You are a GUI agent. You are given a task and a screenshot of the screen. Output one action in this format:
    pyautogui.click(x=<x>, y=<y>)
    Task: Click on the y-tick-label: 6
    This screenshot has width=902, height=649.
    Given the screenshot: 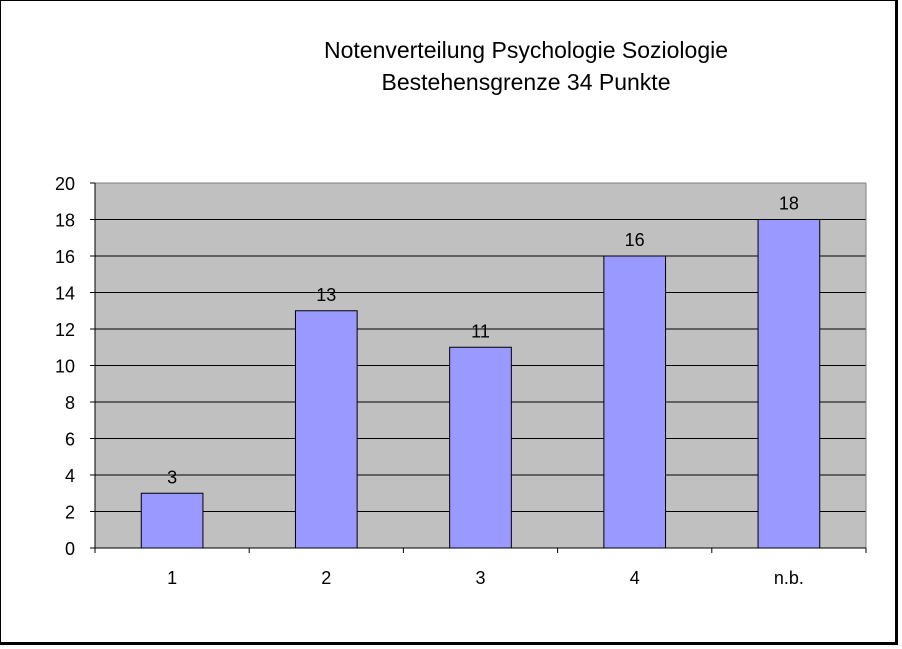 What is the action you would take?
    pyautogui.click(x=70, y=440)
    